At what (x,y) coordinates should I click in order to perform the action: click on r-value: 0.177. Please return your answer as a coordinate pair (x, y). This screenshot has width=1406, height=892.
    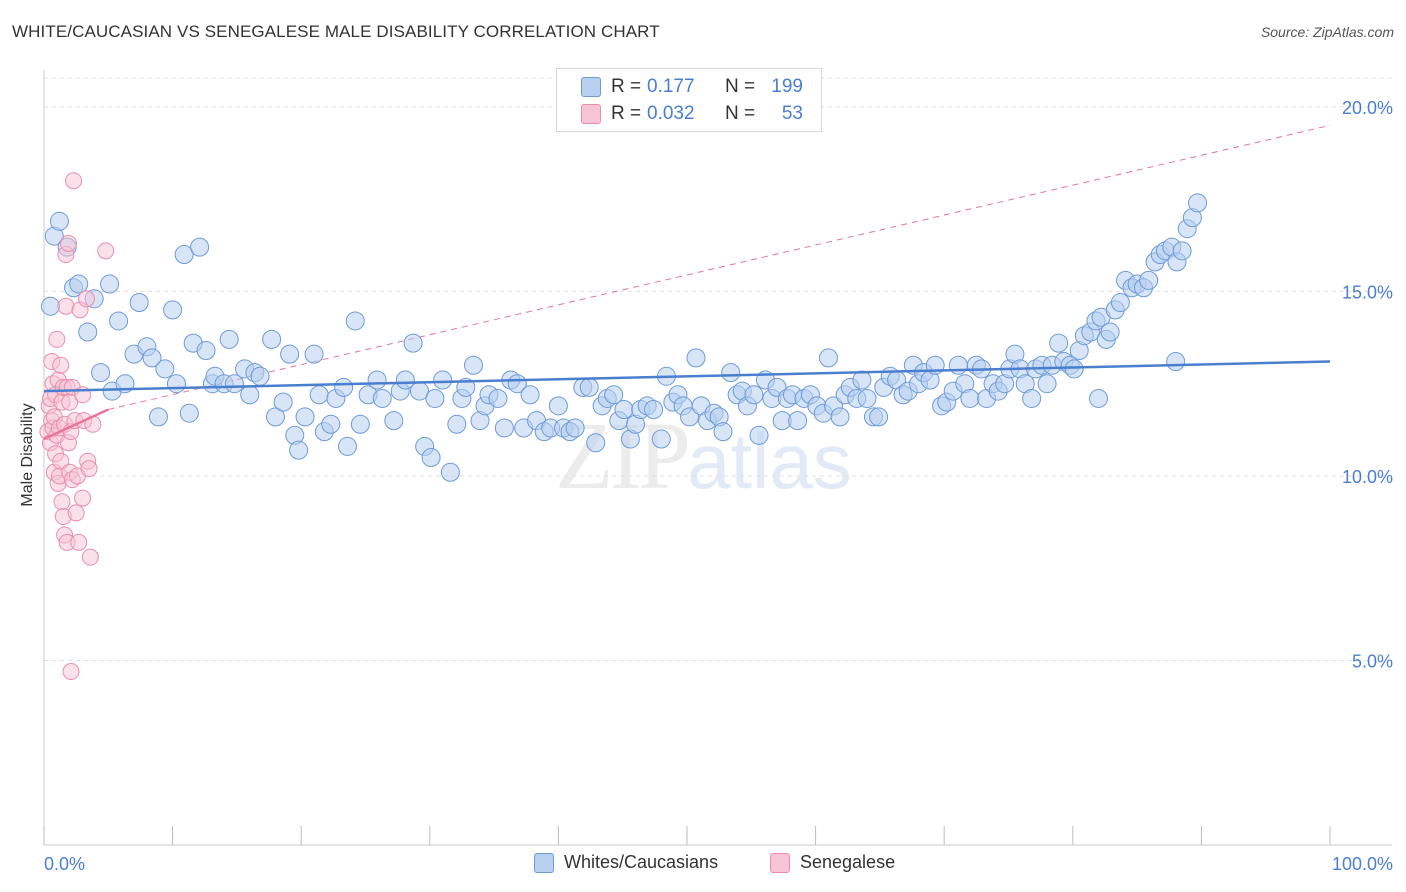
    Looking at the image, I should click on (671, 86).